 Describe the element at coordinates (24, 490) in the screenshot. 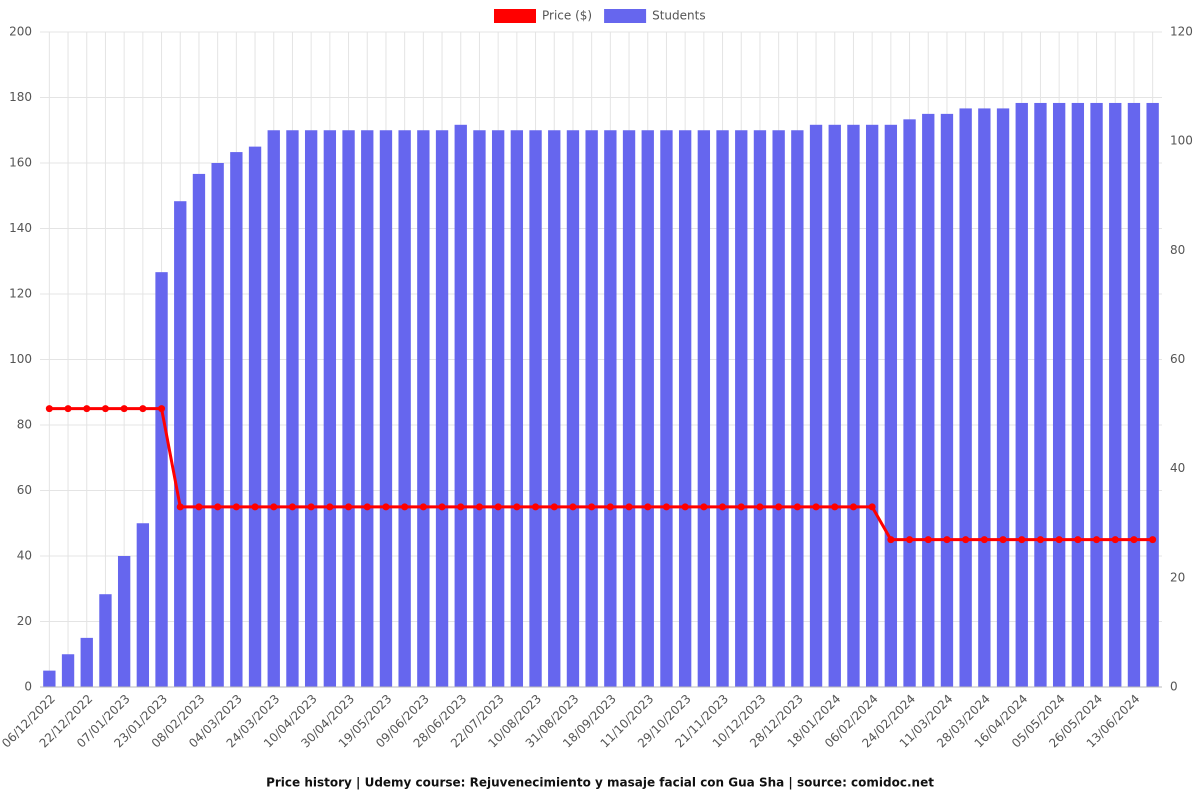

I see `y-tick-label: 60` at that location.